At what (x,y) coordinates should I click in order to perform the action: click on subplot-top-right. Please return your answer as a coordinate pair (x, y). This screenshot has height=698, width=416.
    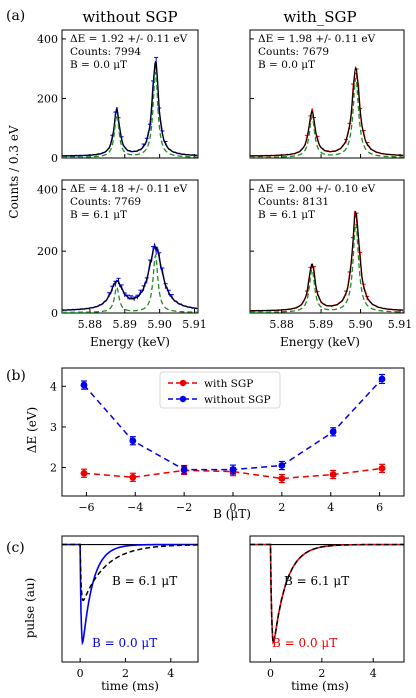
    Looking at the image, I should click on (327, 94).